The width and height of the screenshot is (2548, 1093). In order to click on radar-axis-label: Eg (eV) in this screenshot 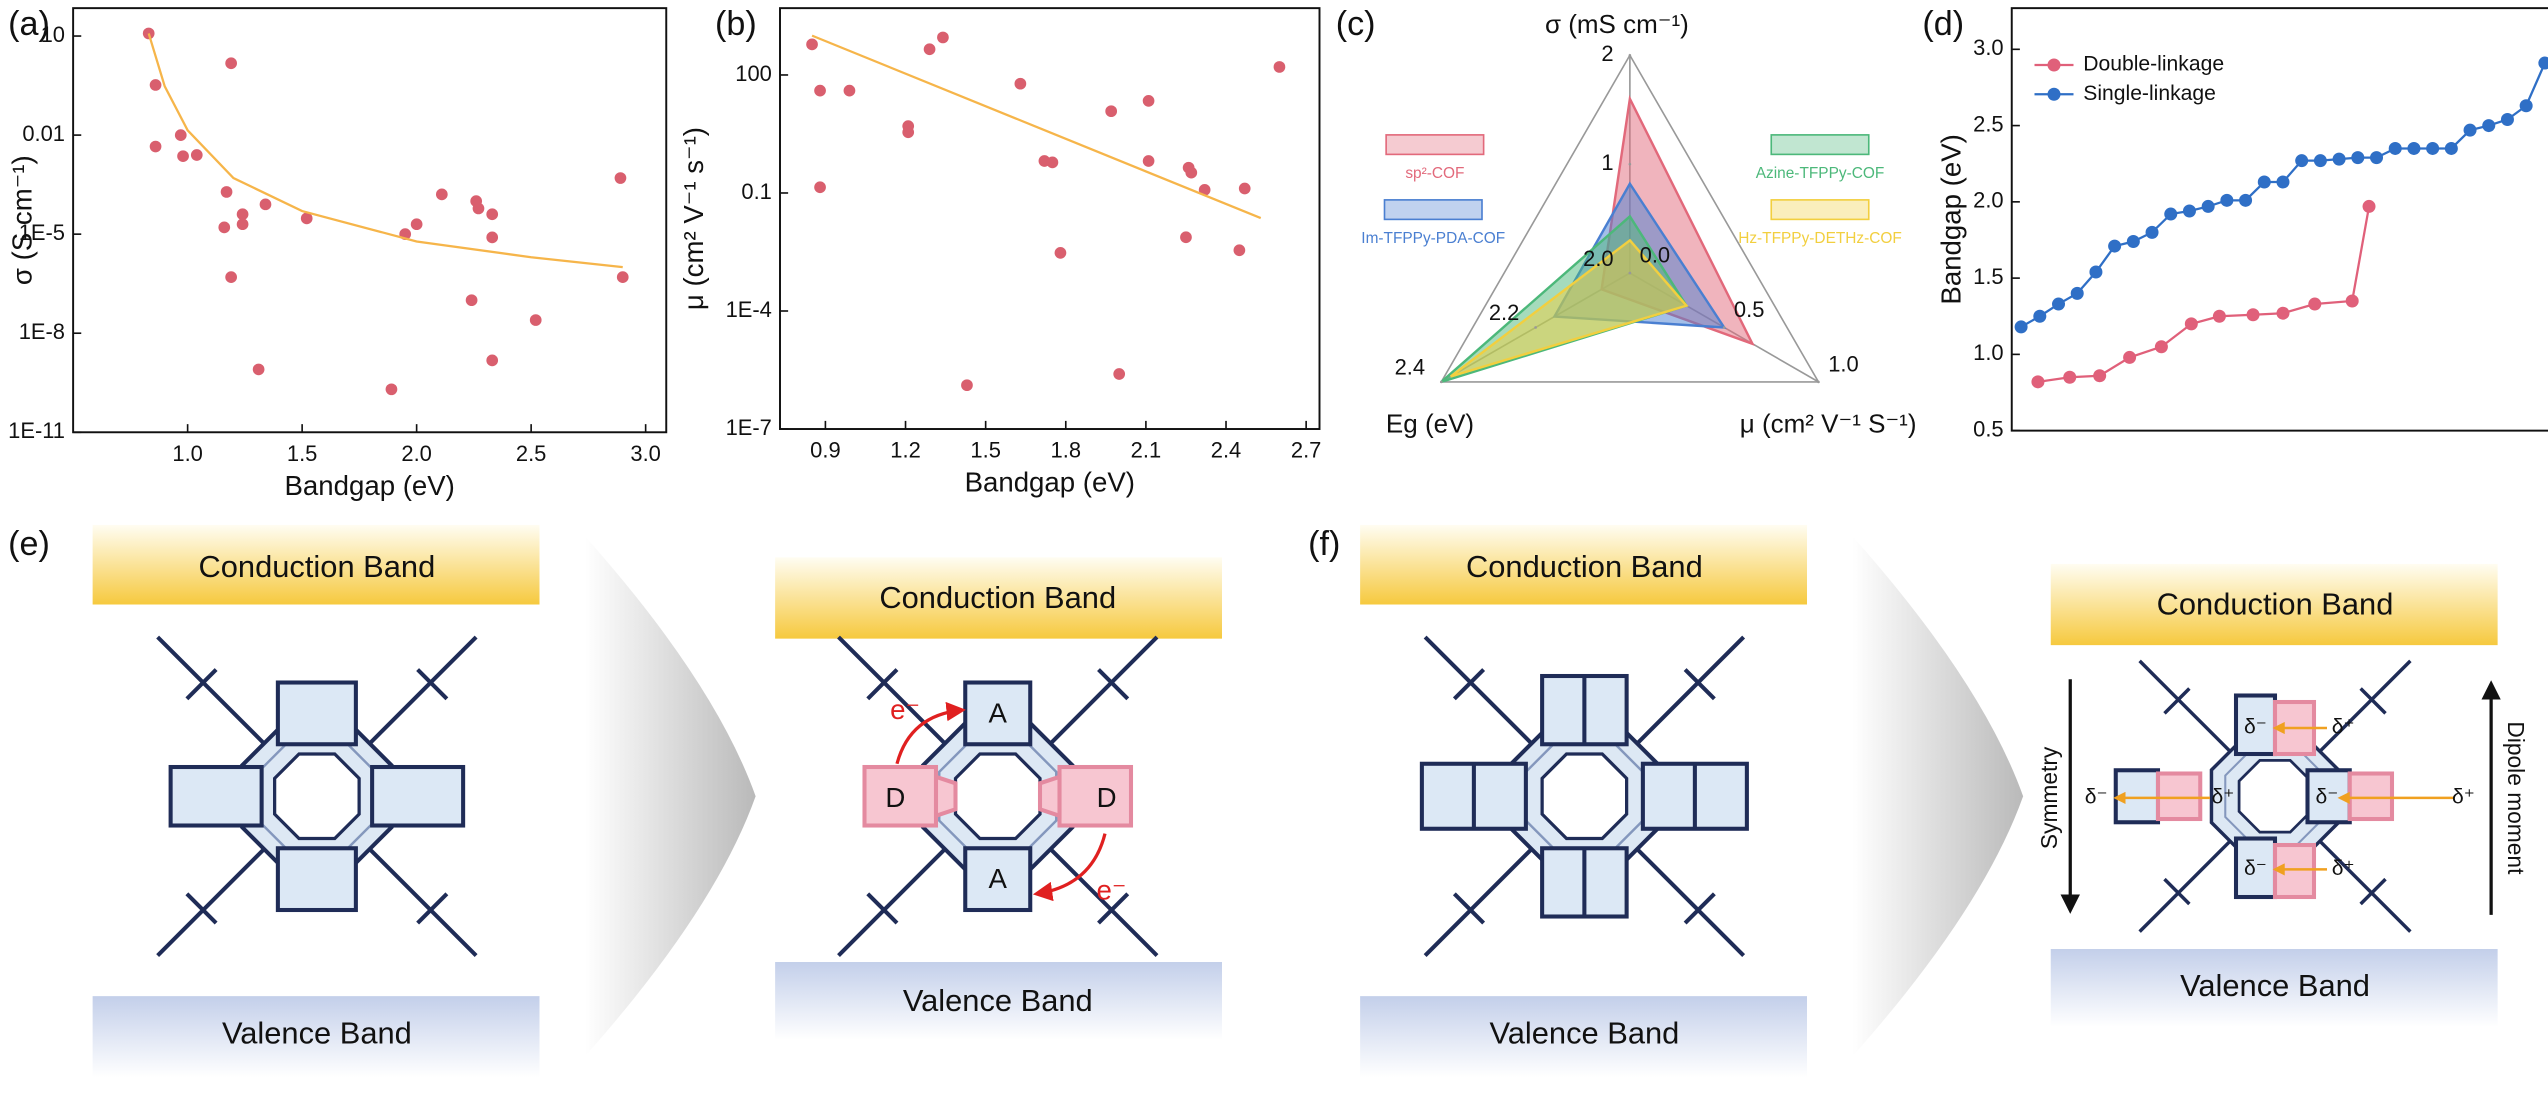, I will do `click(1430, 424)`.